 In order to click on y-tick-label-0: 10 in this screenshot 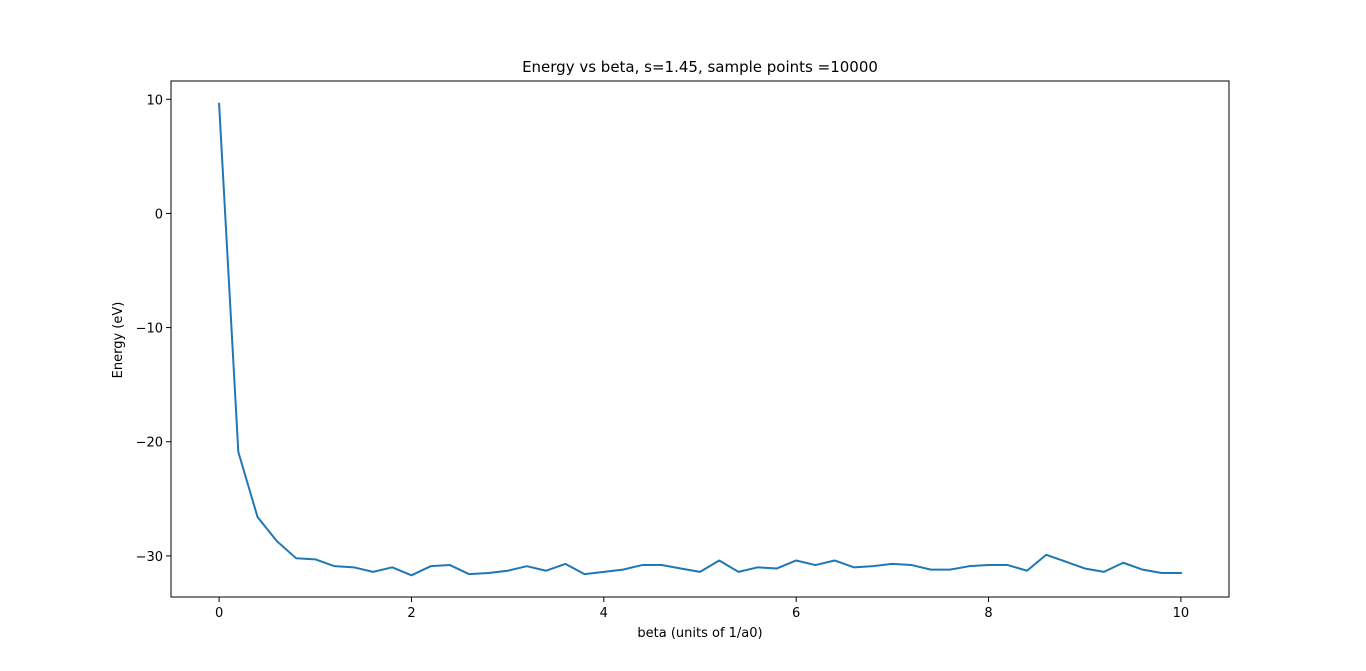, I will do `click(154, 100)`.